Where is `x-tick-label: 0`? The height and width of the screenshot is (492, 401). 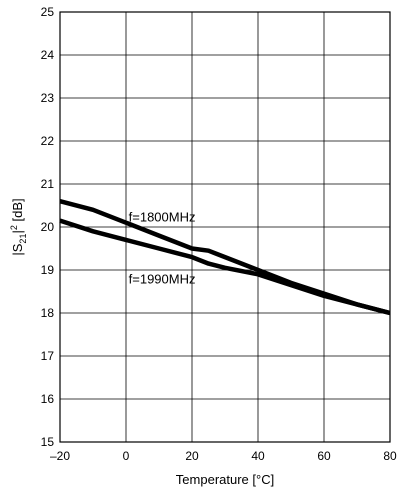 x-tick-label: 0 is located at coordinates (126, 456).